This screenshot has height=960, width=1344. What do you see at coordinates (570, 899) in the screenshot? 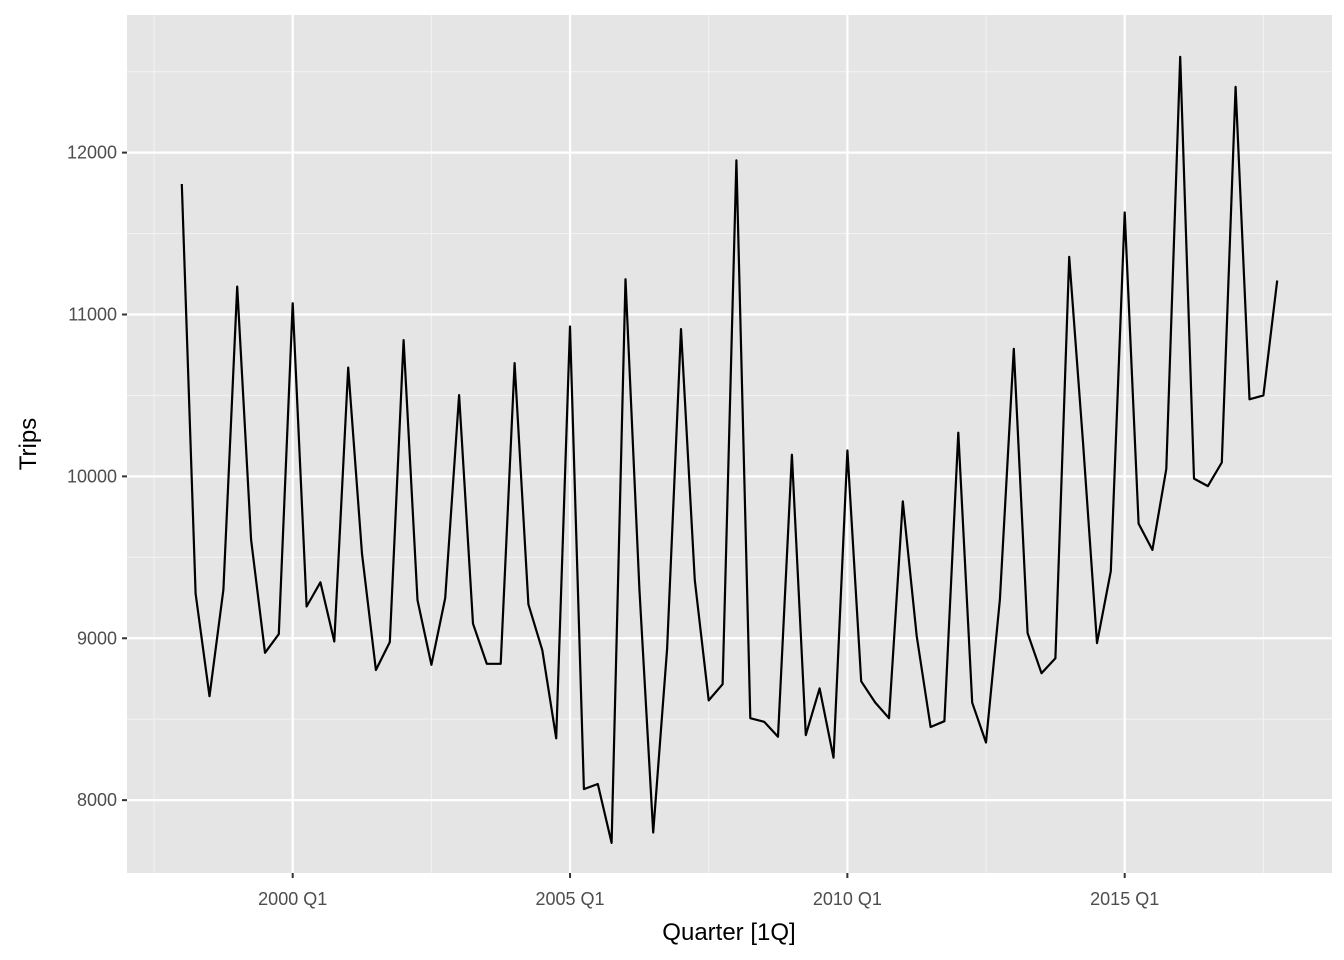
I see `x-tick-label: 2005 Q1` at bounding box center [570, 899].